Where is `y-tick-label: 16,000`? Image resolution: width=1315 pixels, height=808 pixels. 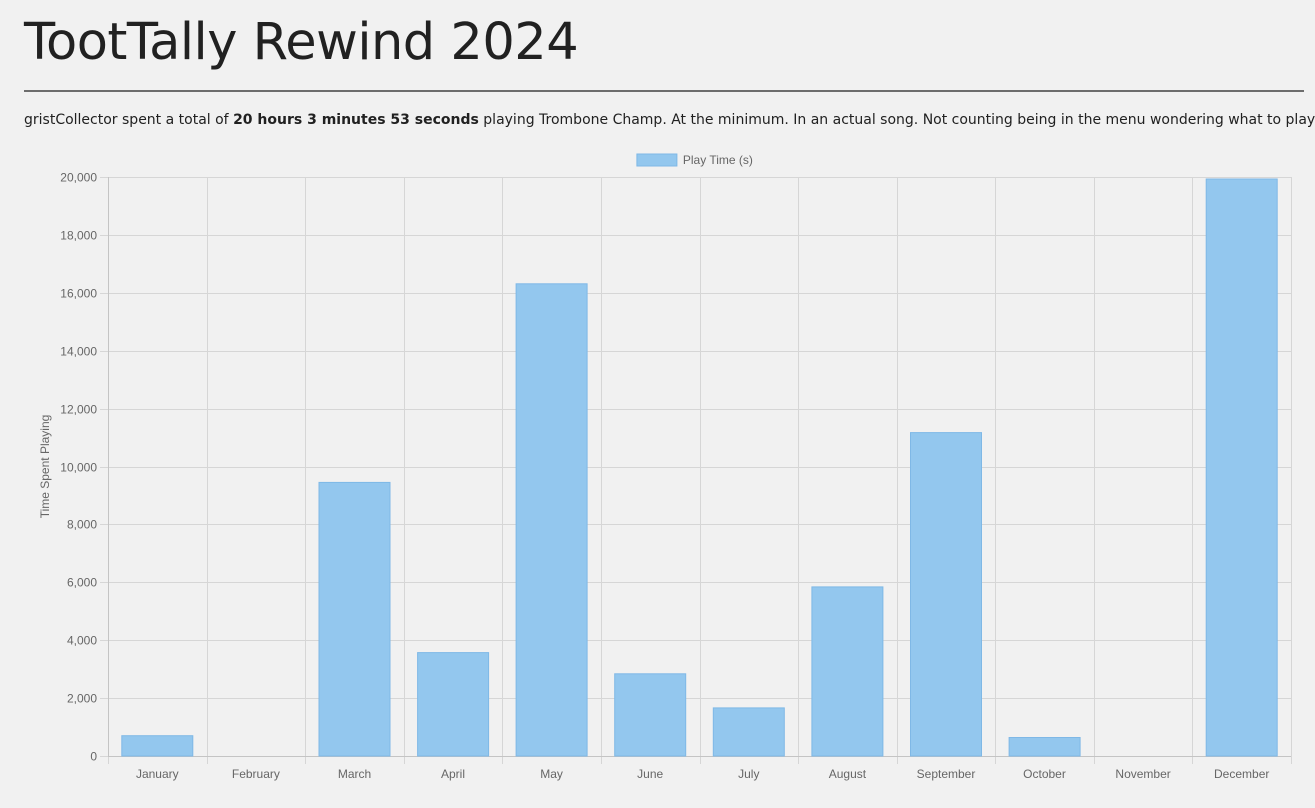
y-tick-label: 16,000 is located at coordinates (78, 294).